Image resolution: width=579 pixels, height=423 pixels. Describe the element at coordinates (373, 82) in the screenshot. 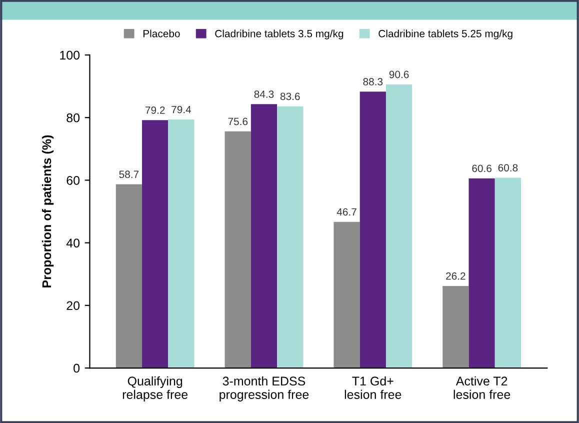

I see `data-label: 88.3` at that location.